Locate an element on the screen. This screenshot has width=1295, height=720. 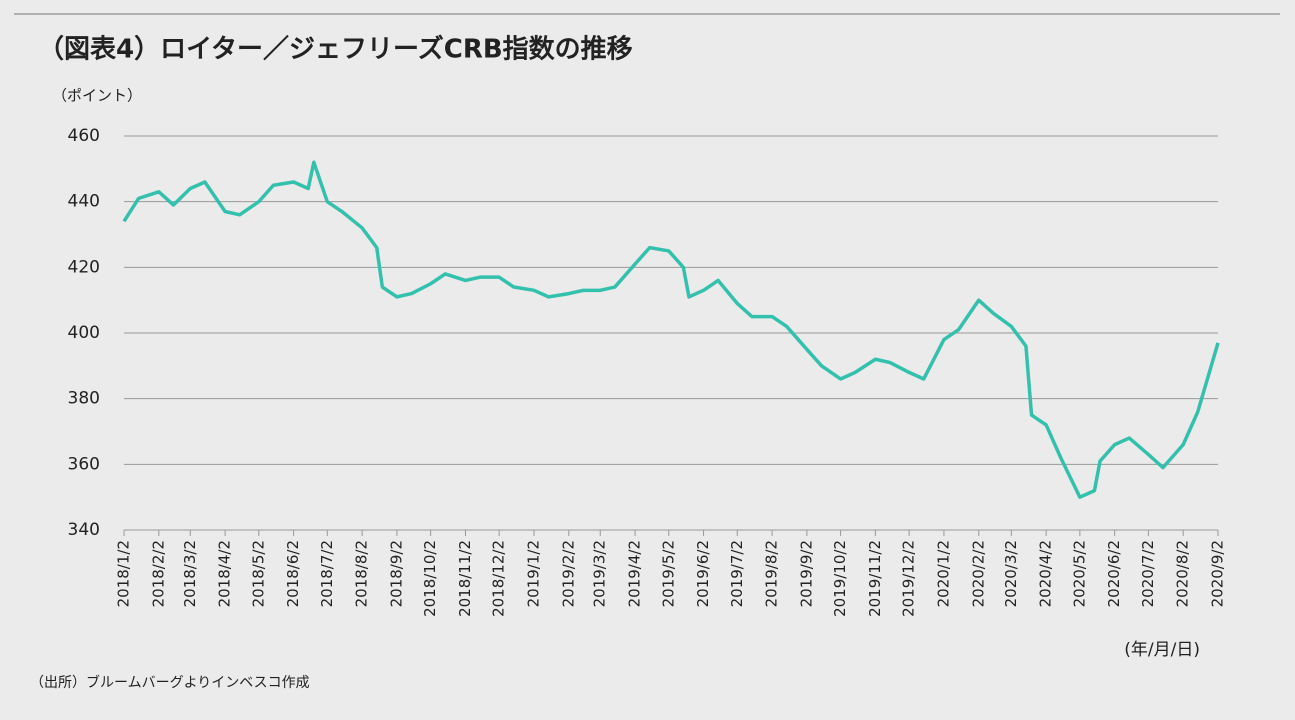
x-tick-label: 2019/5/2 is located at coordinates (668, 573).